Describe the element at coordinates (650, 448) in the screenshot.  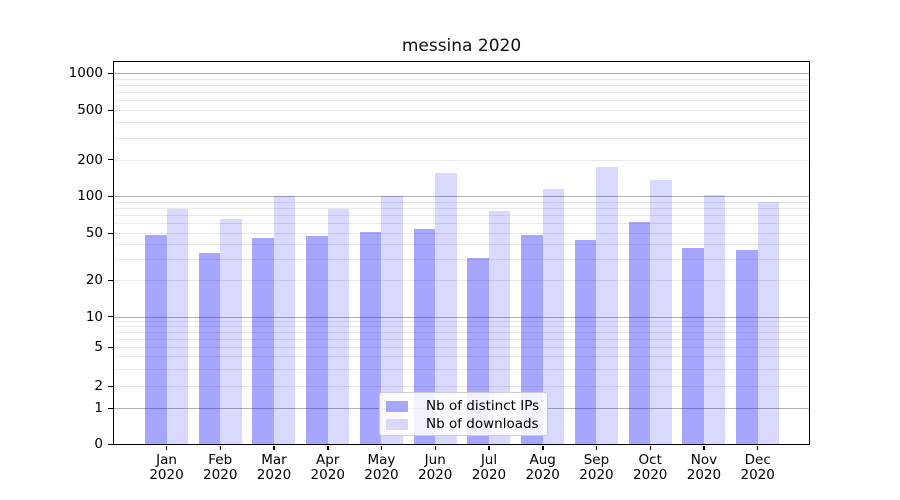
I see `x-tick-oct` at that location.